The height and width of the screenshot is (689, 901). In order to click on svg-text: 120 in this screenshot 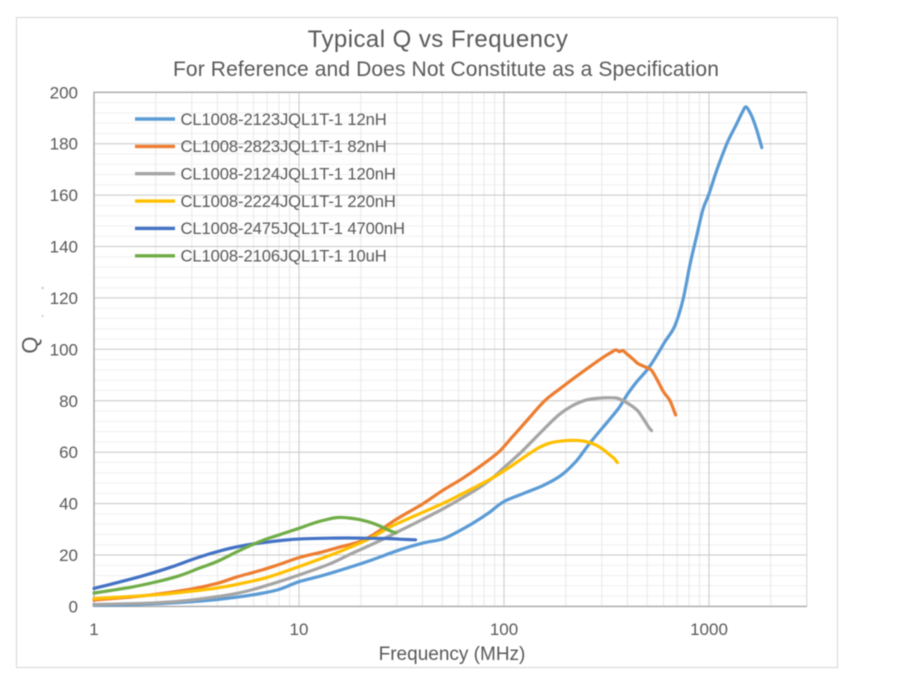, I will do `click(64, 298)`.